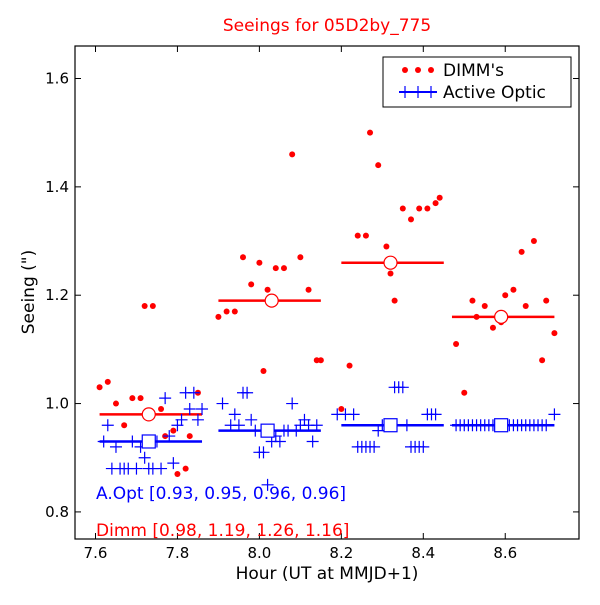  Describe the element at coordinates (259, 553) in the screenshot. I see `x-tick-label: 8.0` at that location.